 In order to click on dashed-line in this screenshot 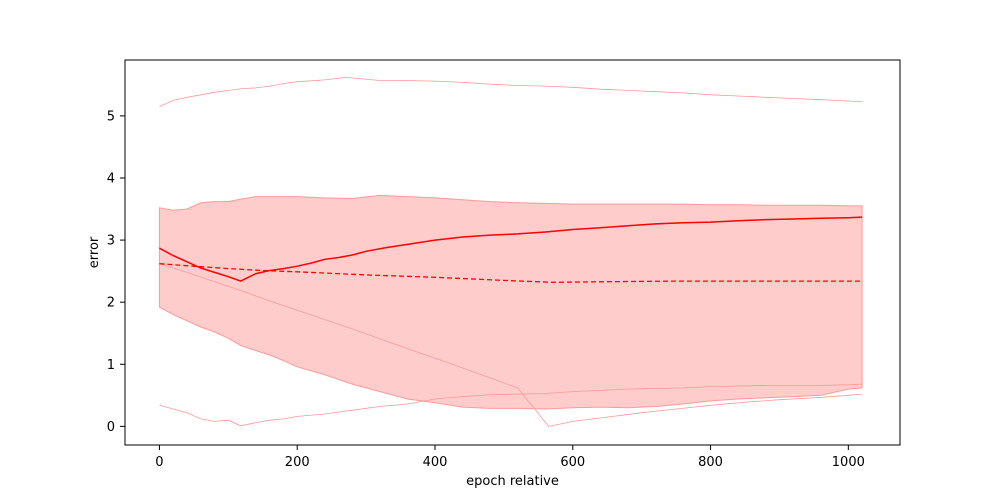, I will do `click(511, 273)`.